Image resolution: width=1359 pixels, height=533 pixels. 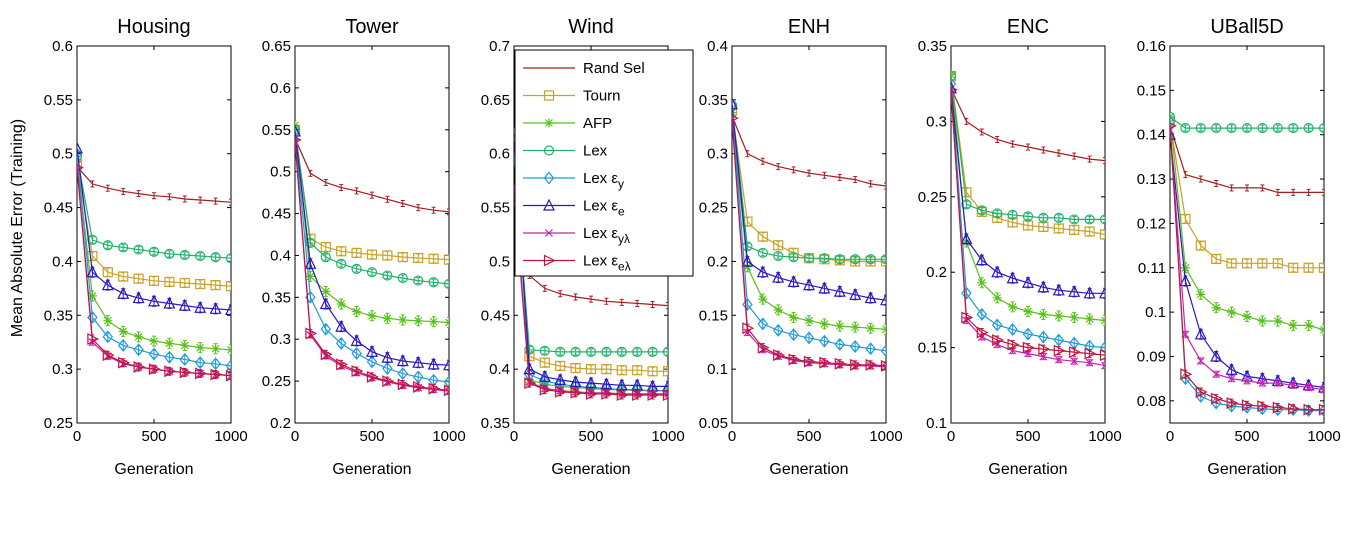 What do you see at coordinates (1151, 135) in the screenshot?
I see `y-tick-label: 0.14` at bounding box center [1151, 135].